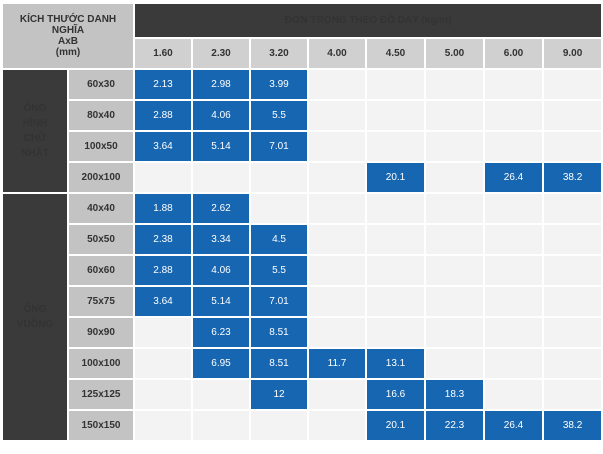 The image size is (603, 454). I want to click on size-label: 40x40, so click(101, 208).